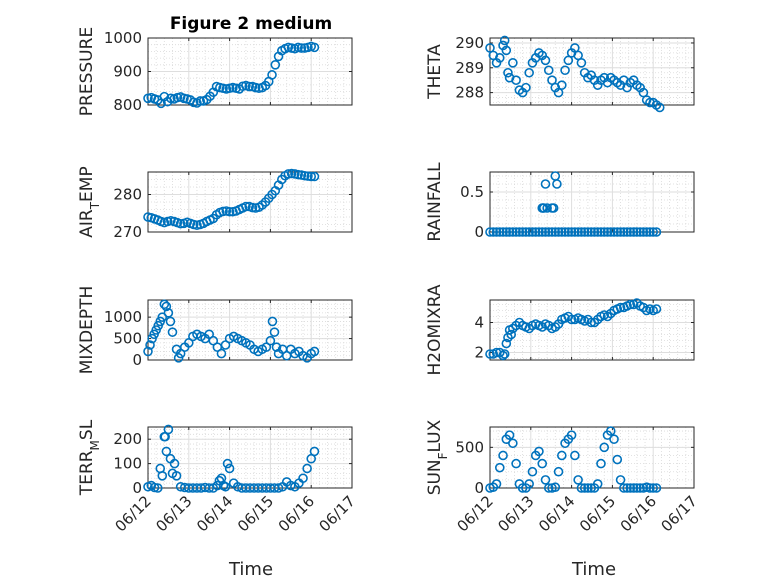 Image resolution: width=778 pixels, height=583 pixels. I want to click on subplot-h2omixra: 2 4 H2OMIXRA, so click(560, 330).